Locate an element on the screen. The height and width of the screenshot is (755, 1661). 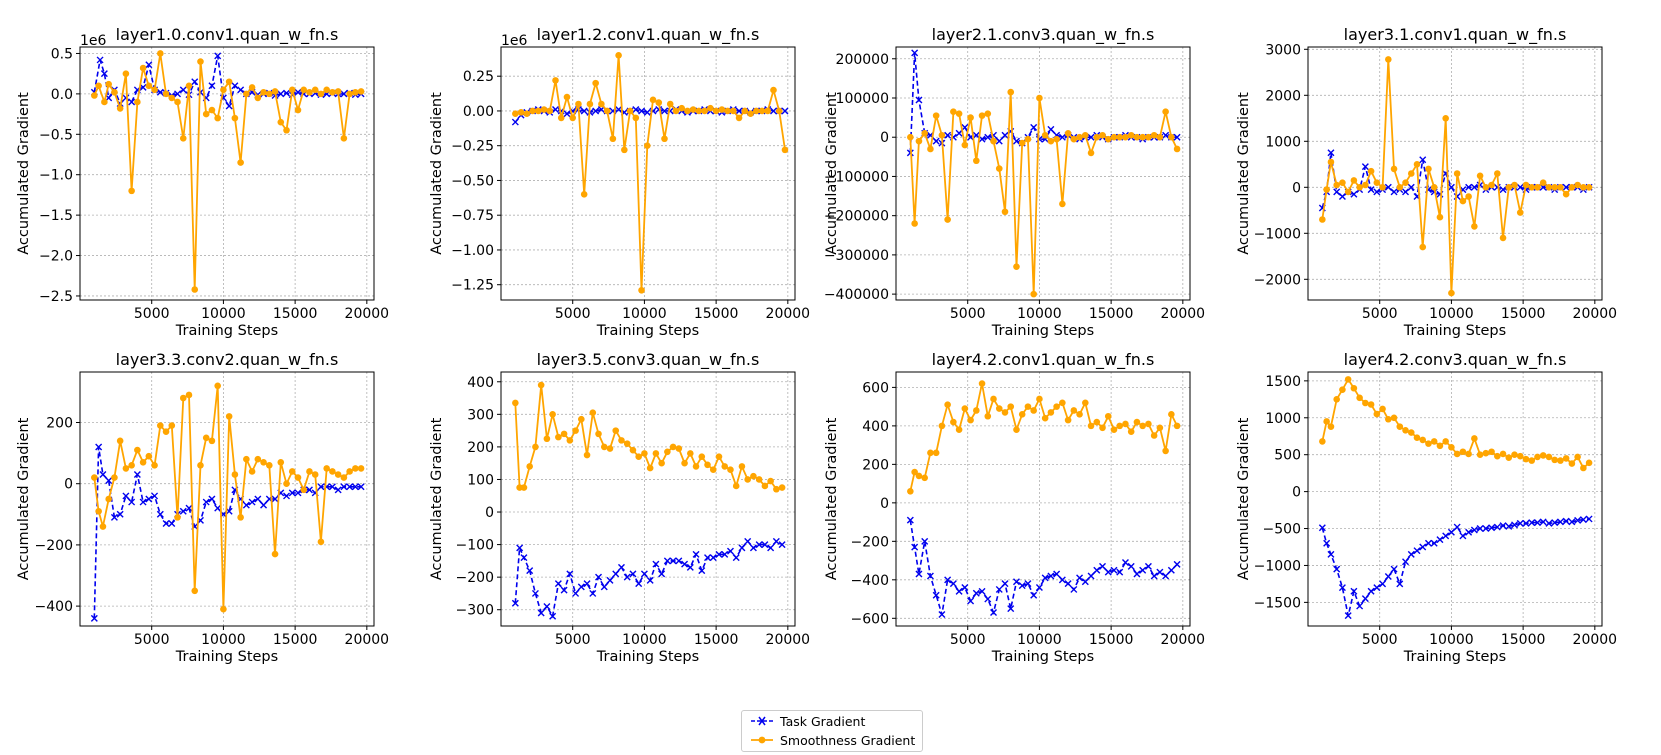
legend-task-label: Task Gradient is located at coordinates (823, 721).